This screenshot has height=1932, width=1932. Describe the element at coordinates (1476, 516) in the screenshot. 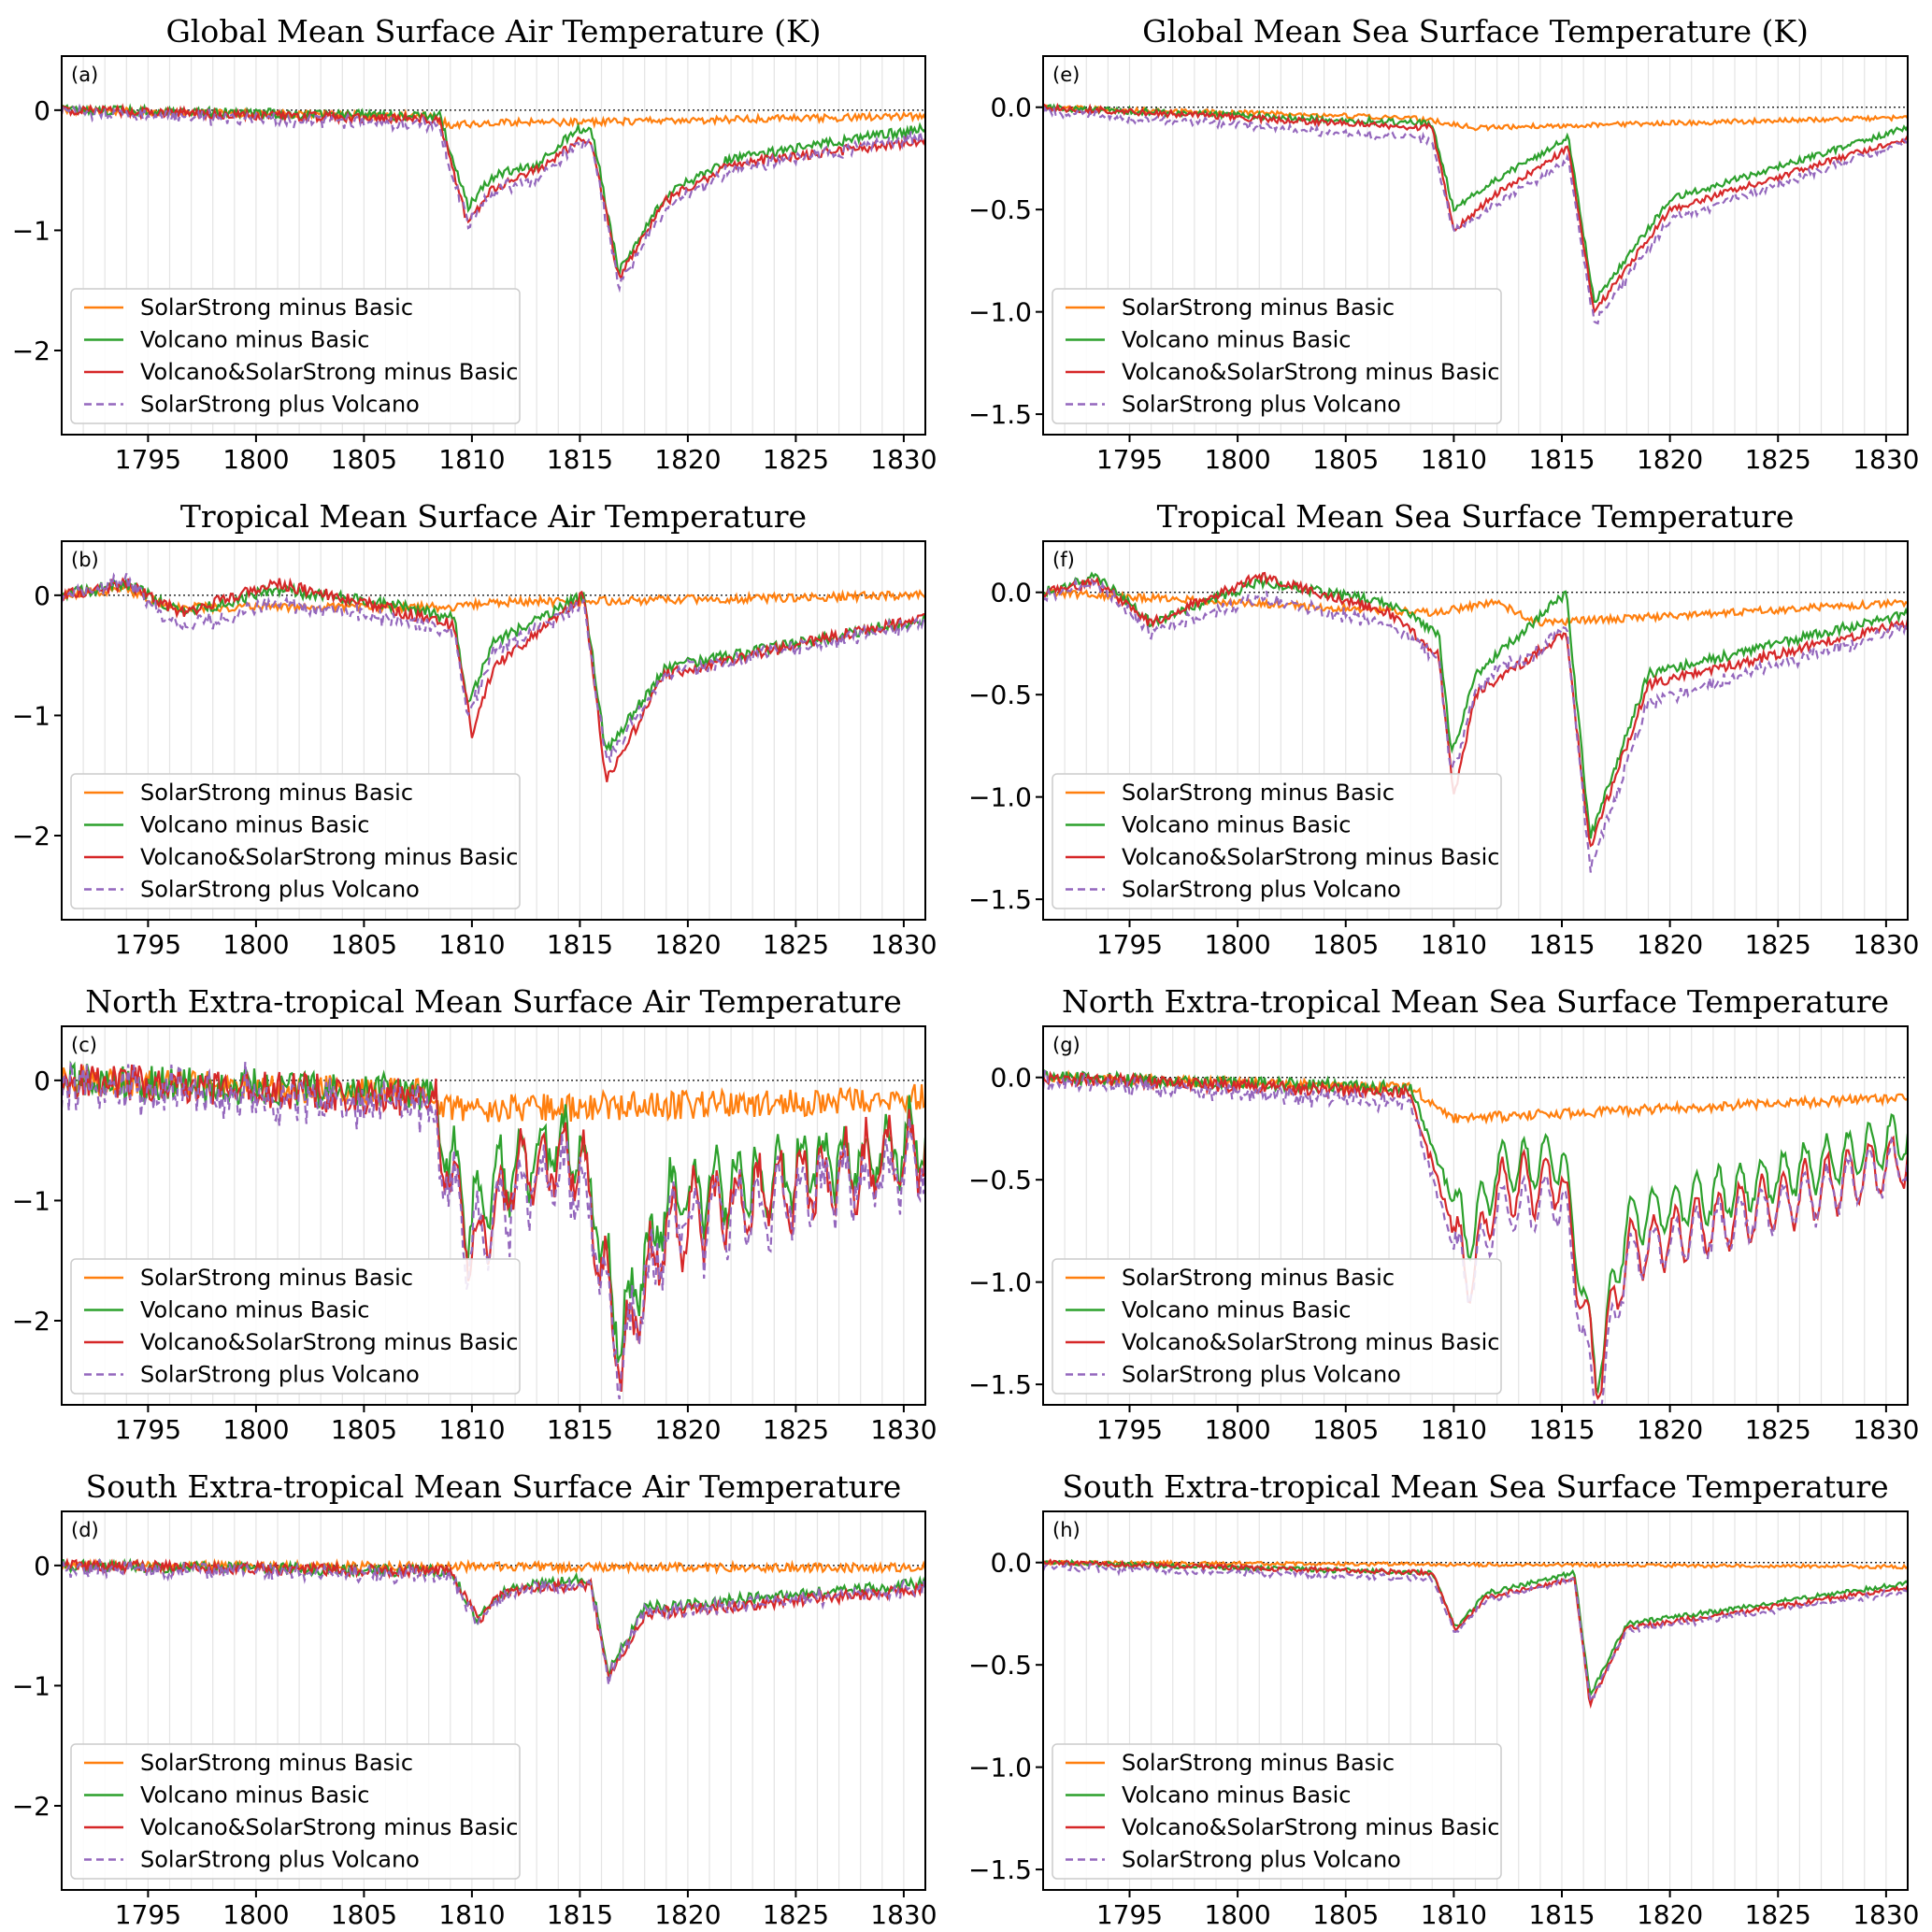

I see `panel-title: Tropical Mean Sea Surface Temperature` at that location.